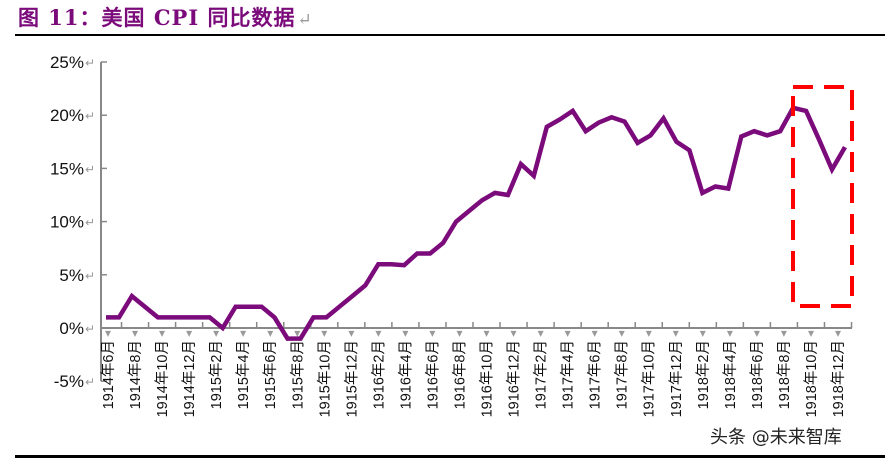  I want to click on y-tick-label: 0%, so click(71, 328).